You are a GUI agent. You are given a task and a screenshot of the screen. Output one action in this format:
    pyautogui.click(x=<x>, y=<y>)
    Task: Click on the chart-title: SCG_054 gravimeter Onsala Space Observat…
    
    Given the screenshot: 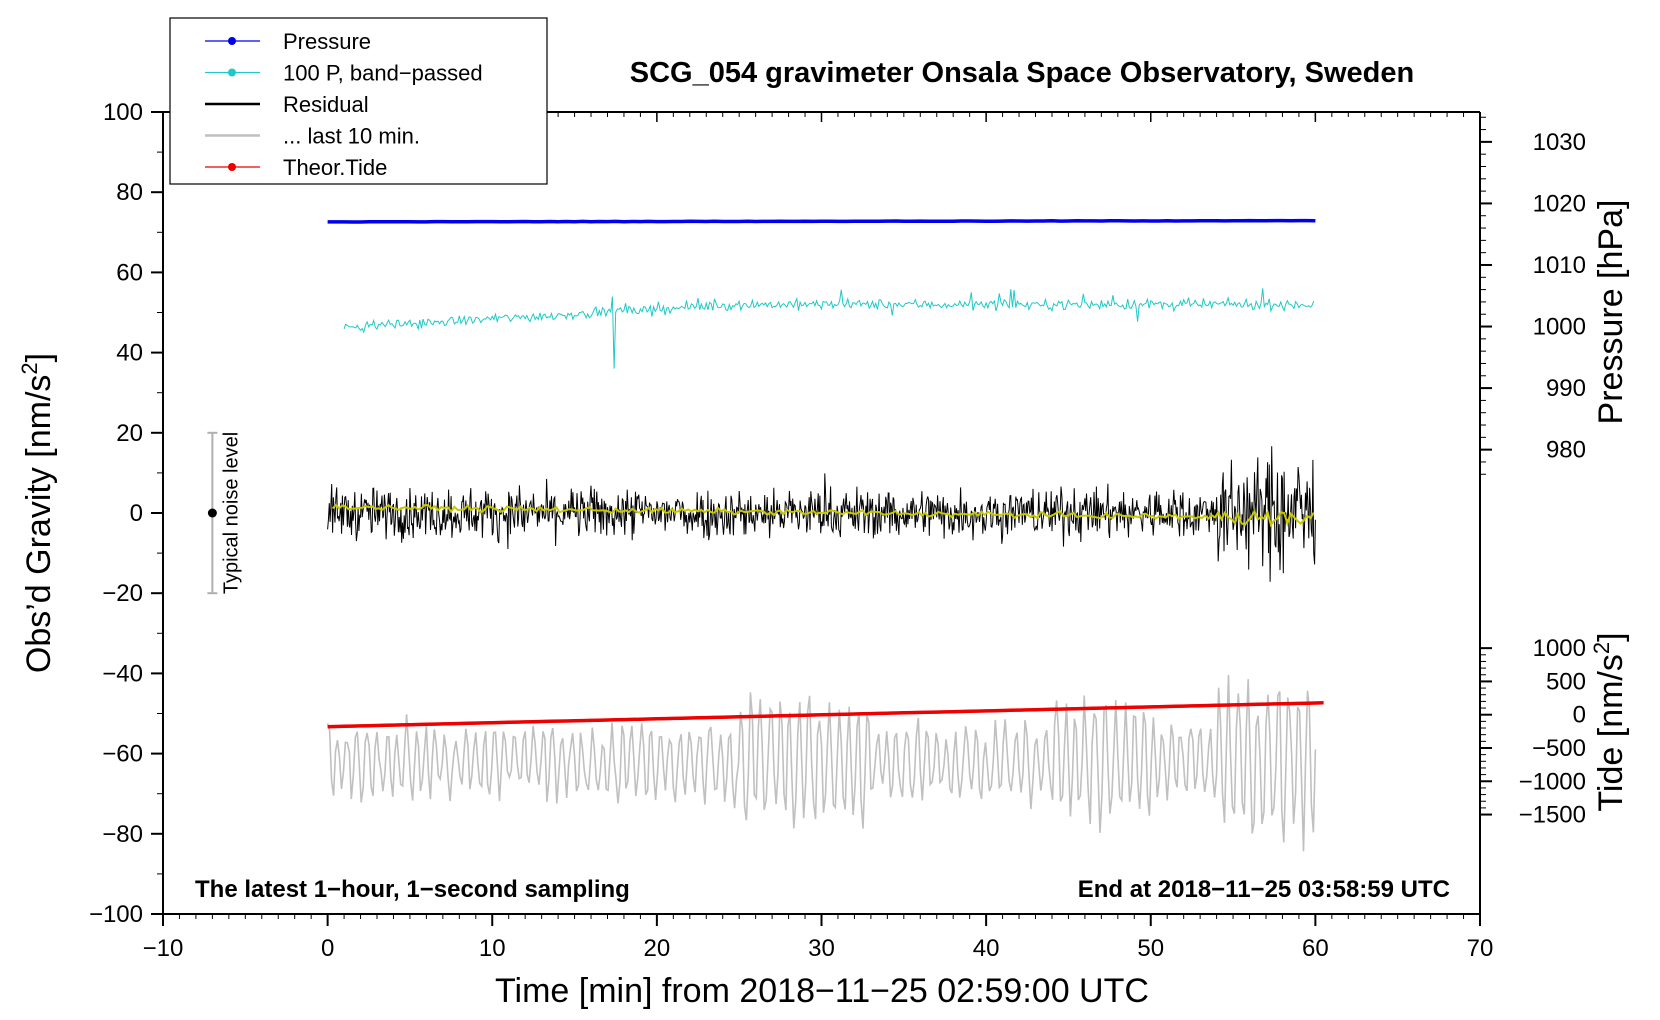 What is the action you would take?
    pyautogui.click(x=1022, y=73)
    